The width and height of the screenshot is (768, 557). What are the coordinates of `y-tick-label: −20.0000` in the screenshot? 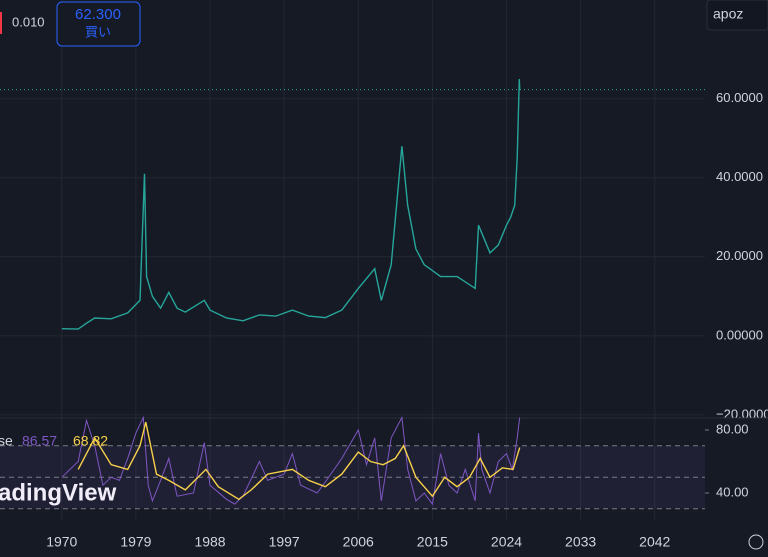 It's located at (742, 413).